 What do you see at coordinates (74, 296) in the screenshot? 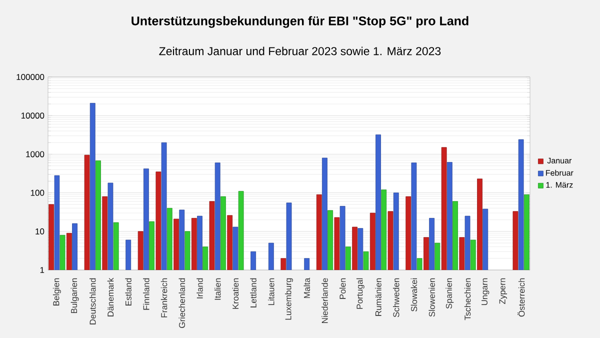
I see `x-tick-label: Bulgarien` at bounding box center [74, 296].